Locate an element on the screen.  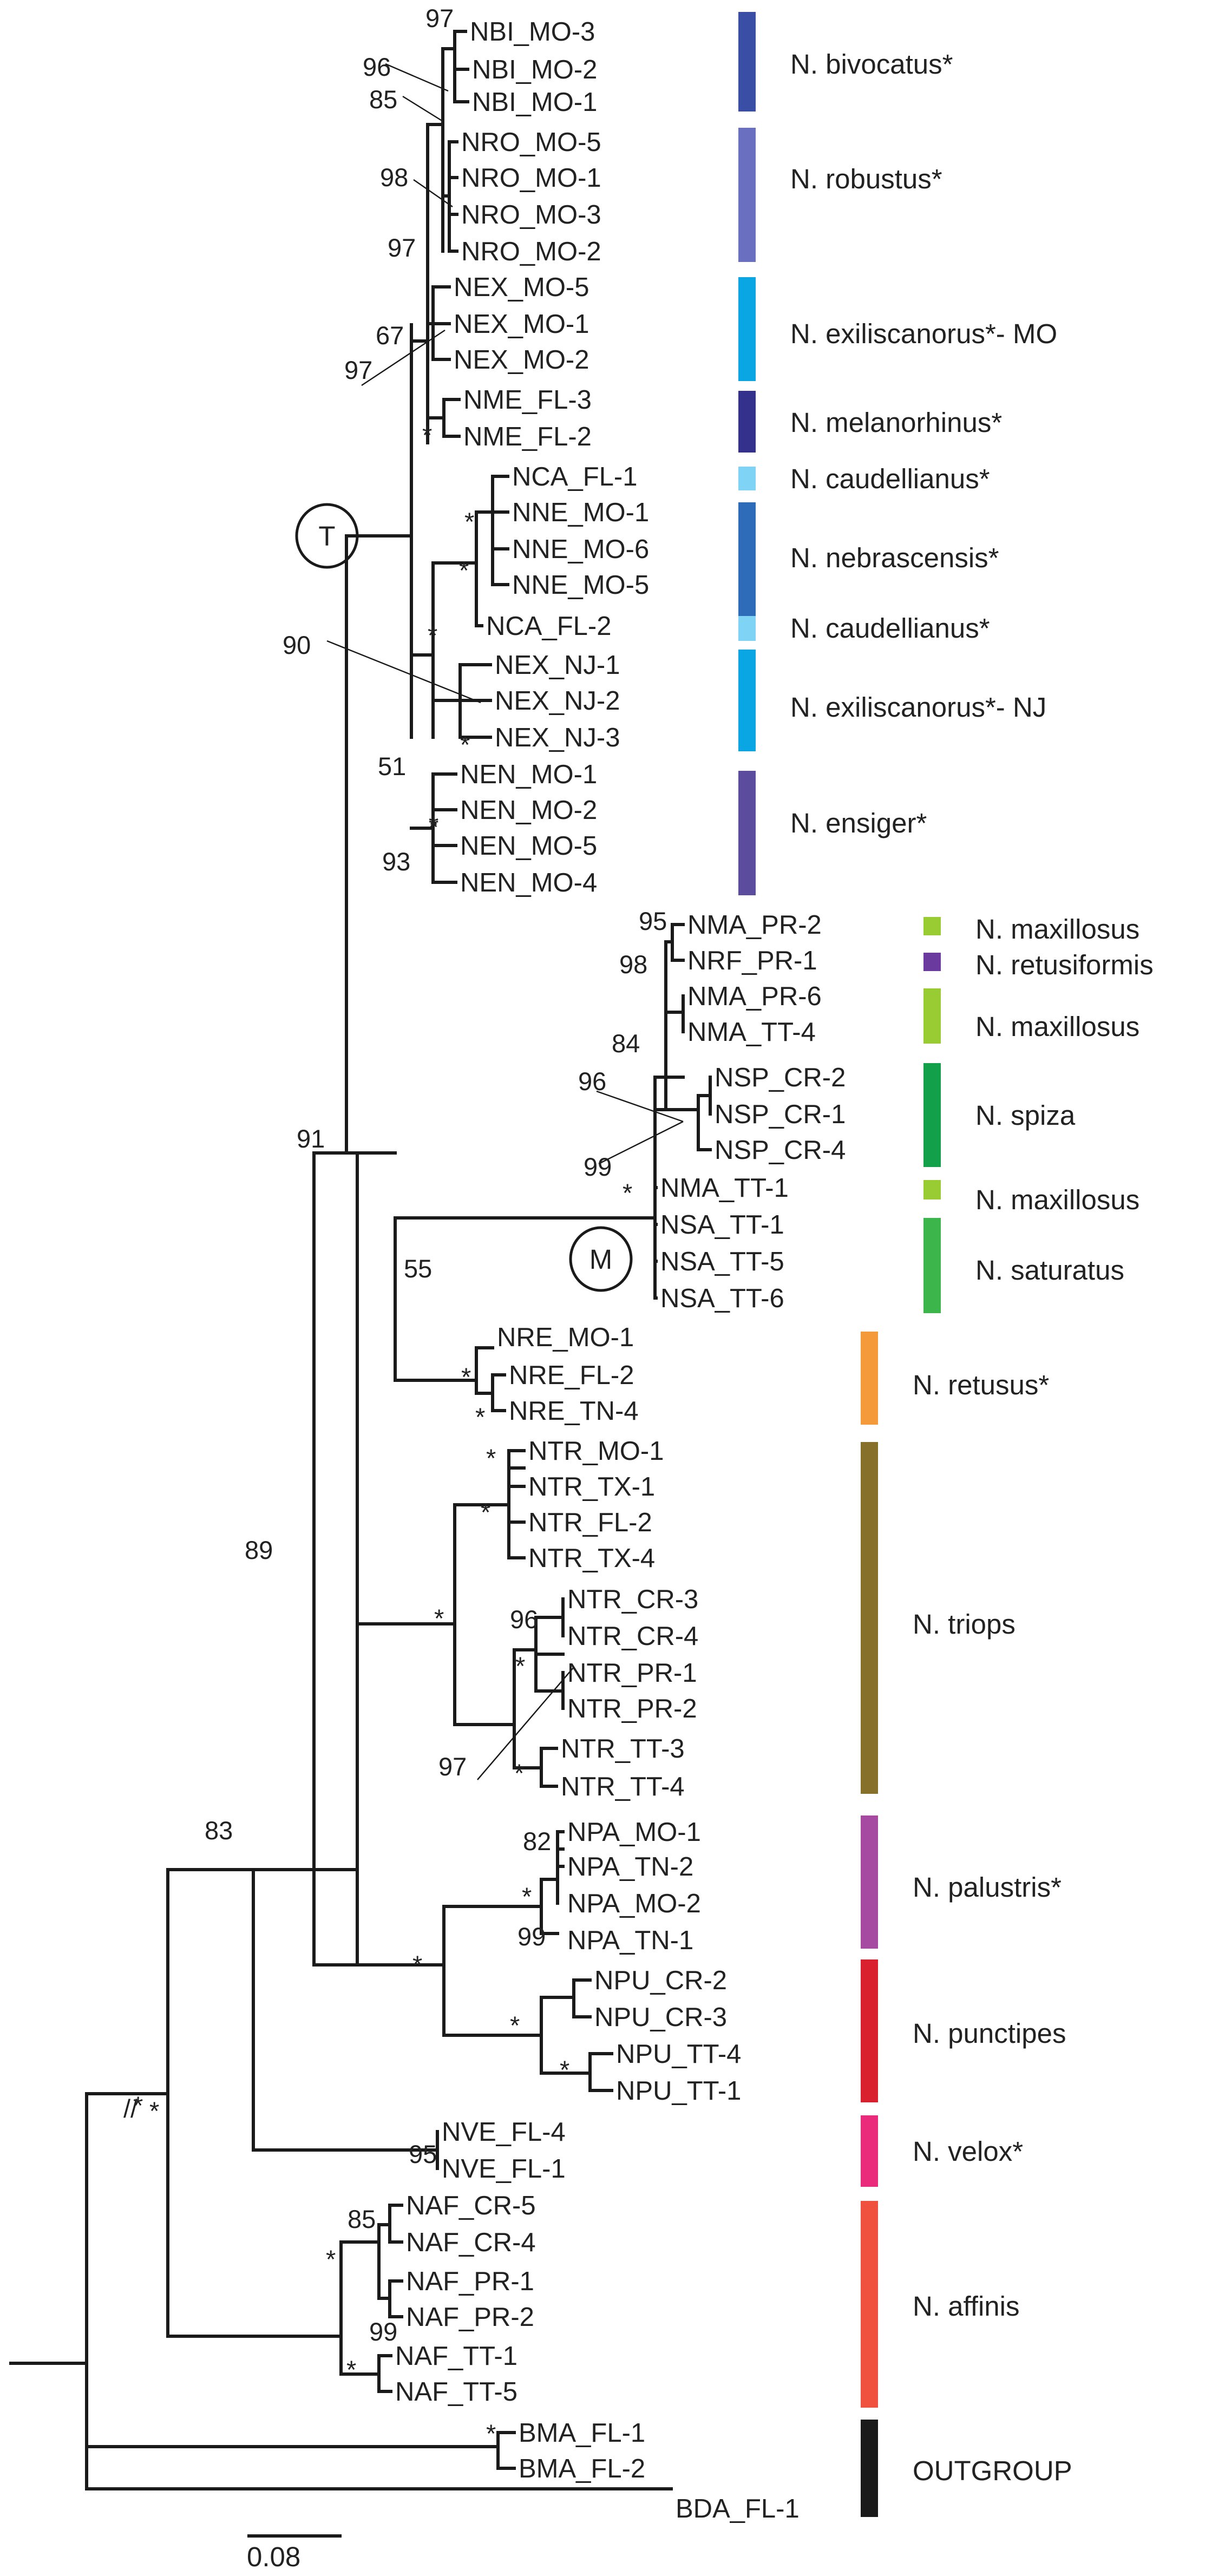
support-value: 67 is located at coordinates (390, 335).